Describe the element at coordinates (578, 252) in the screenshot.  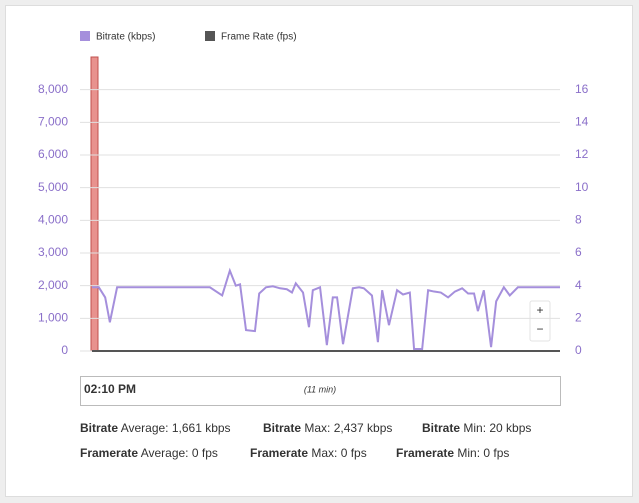
I see `y2-tick-label: 6` at that location.